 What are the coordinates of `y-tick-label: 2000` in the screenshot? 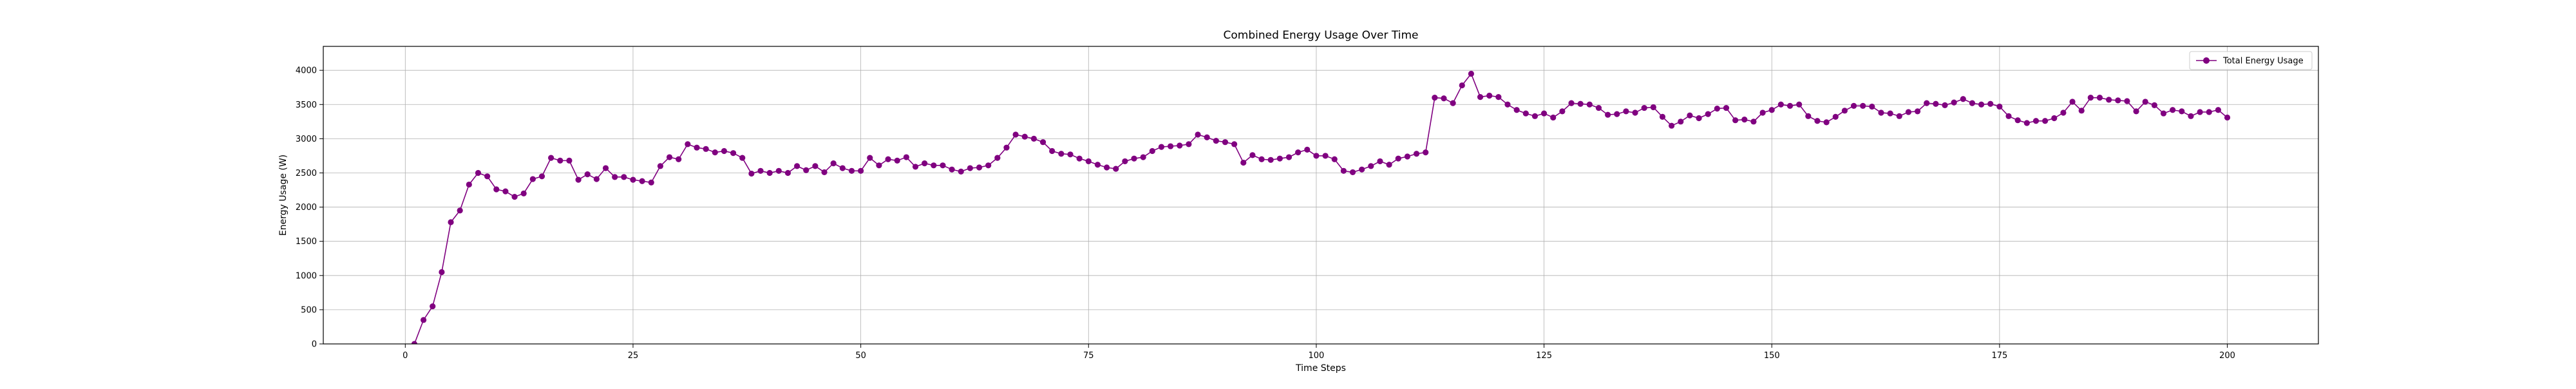 It's located at (306, 208).